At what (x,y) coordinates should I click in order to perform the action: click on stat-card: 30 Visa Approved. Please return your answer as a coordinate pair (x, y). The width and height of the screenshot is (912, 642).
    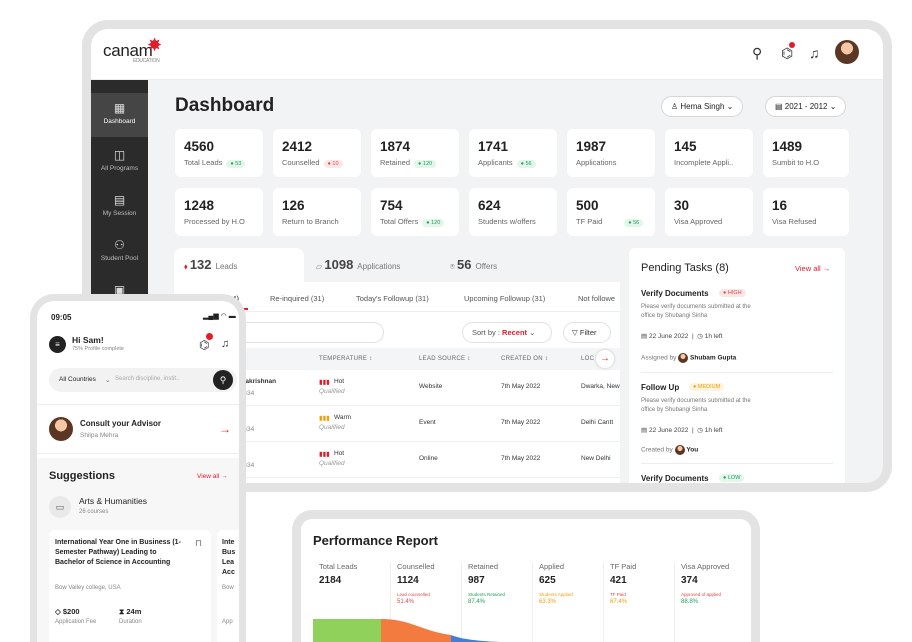
    Looking at the image, I should click on (709, 212).